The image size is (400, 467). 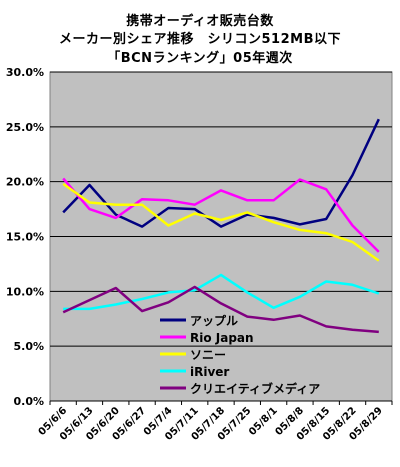 I want to click on y-tick-label: 20.0%, so click(x=25, y=182).